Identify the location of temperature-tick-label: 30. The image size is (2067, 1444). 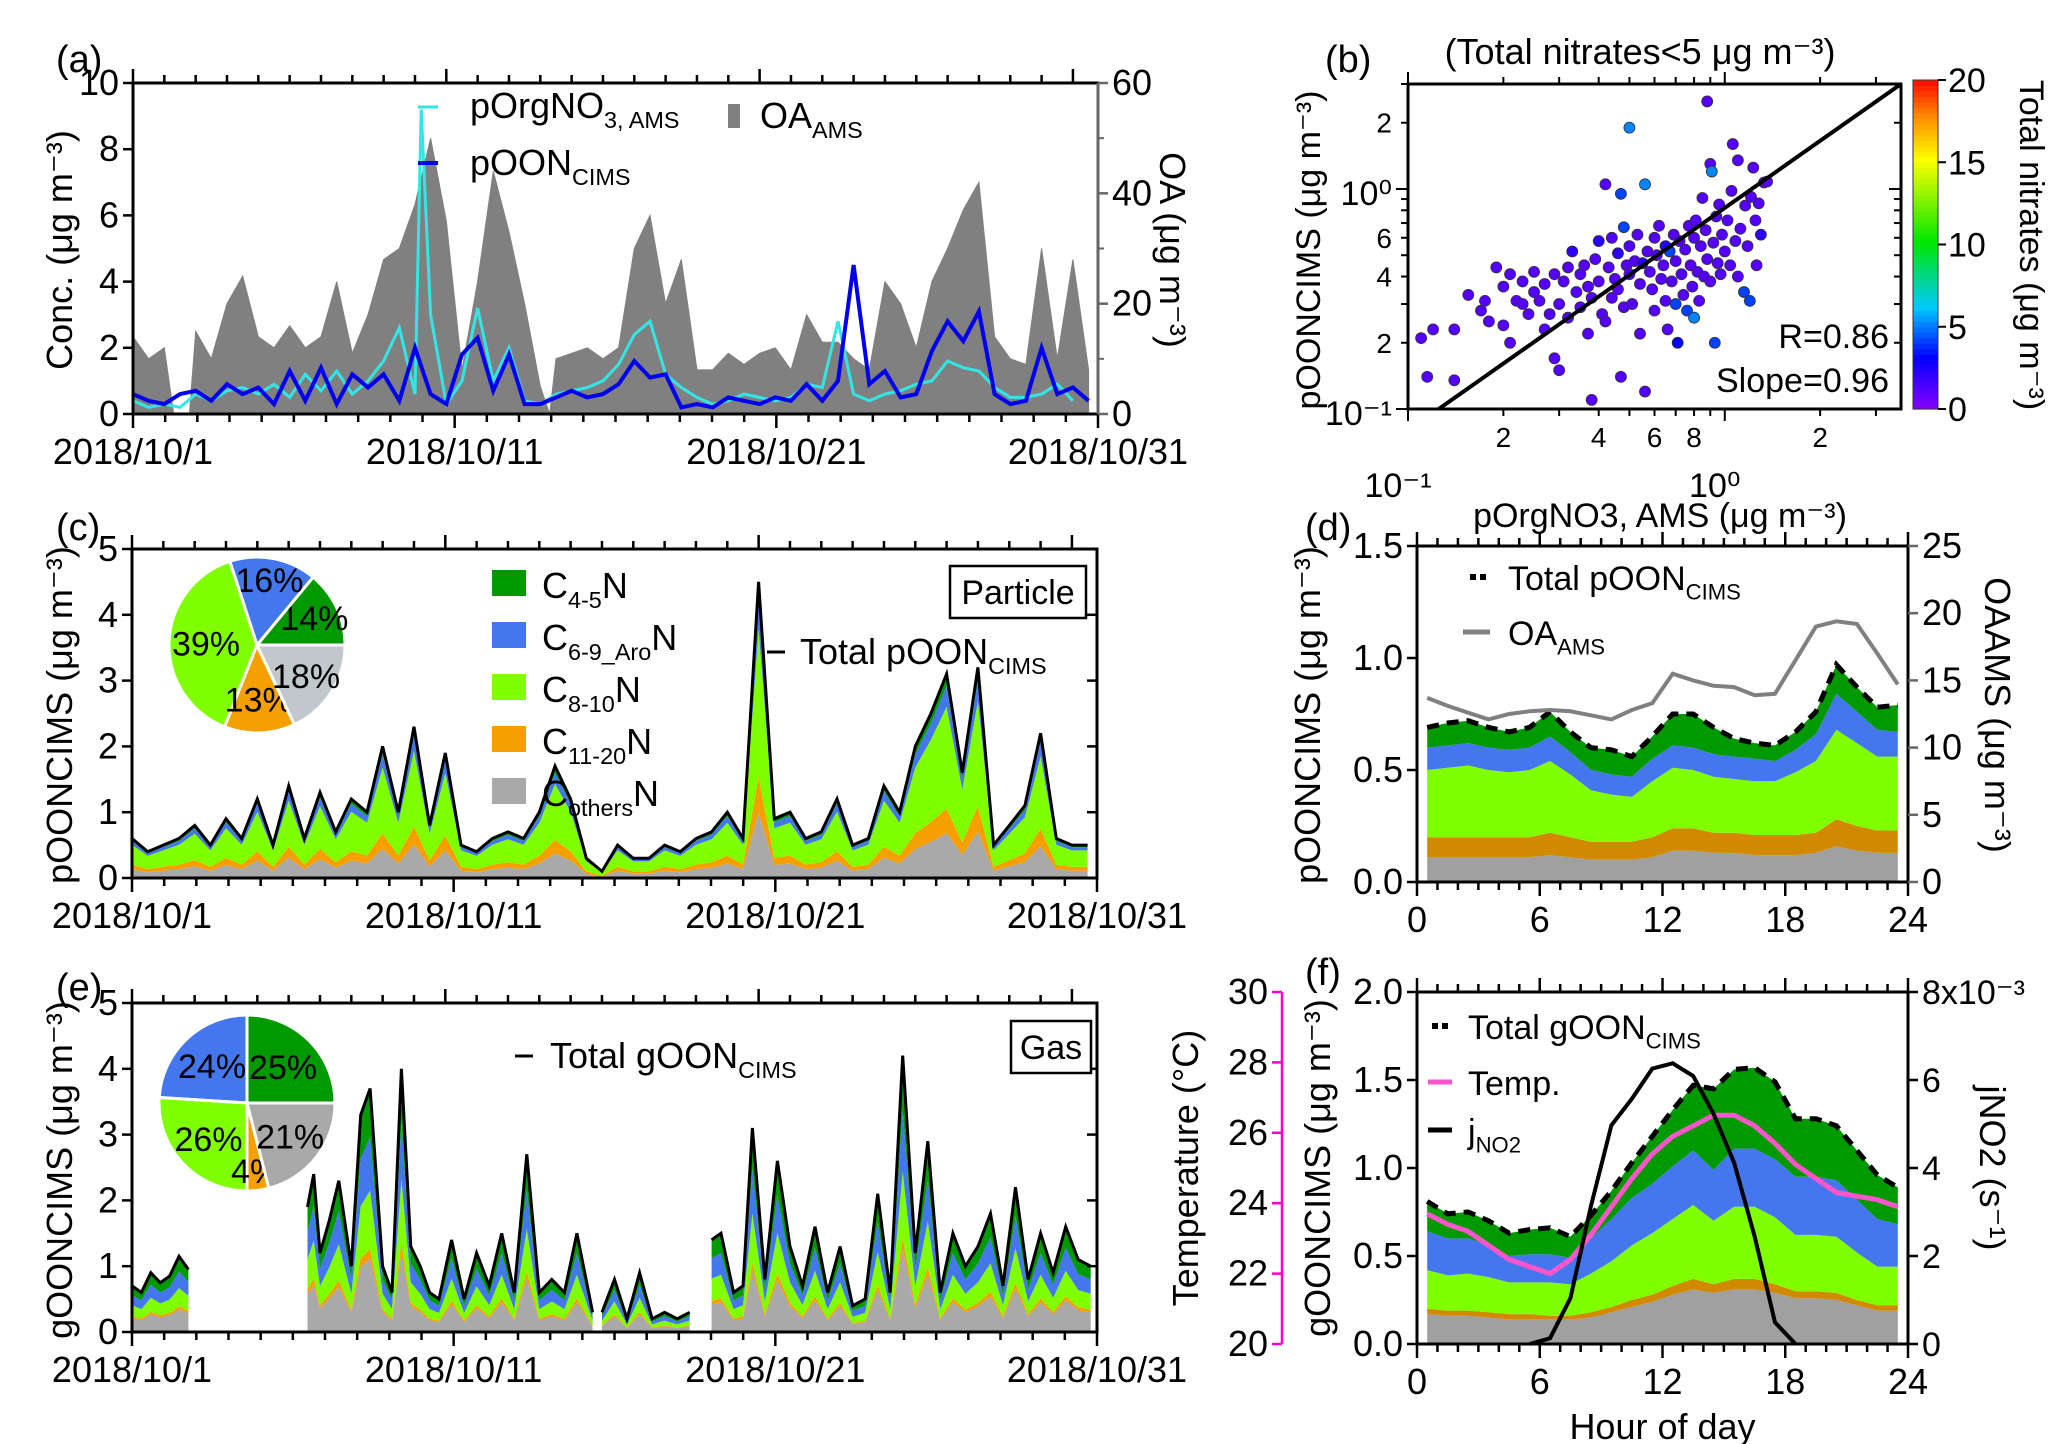
(1248, 991).